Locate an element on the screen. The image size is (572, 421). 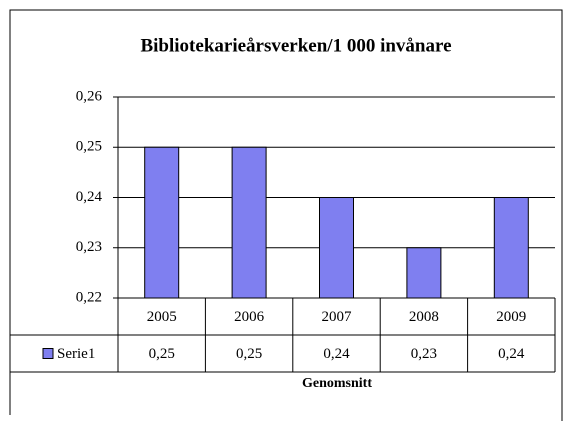
x-axis-label: Genomsnitt is located at coordinates (337, 383).